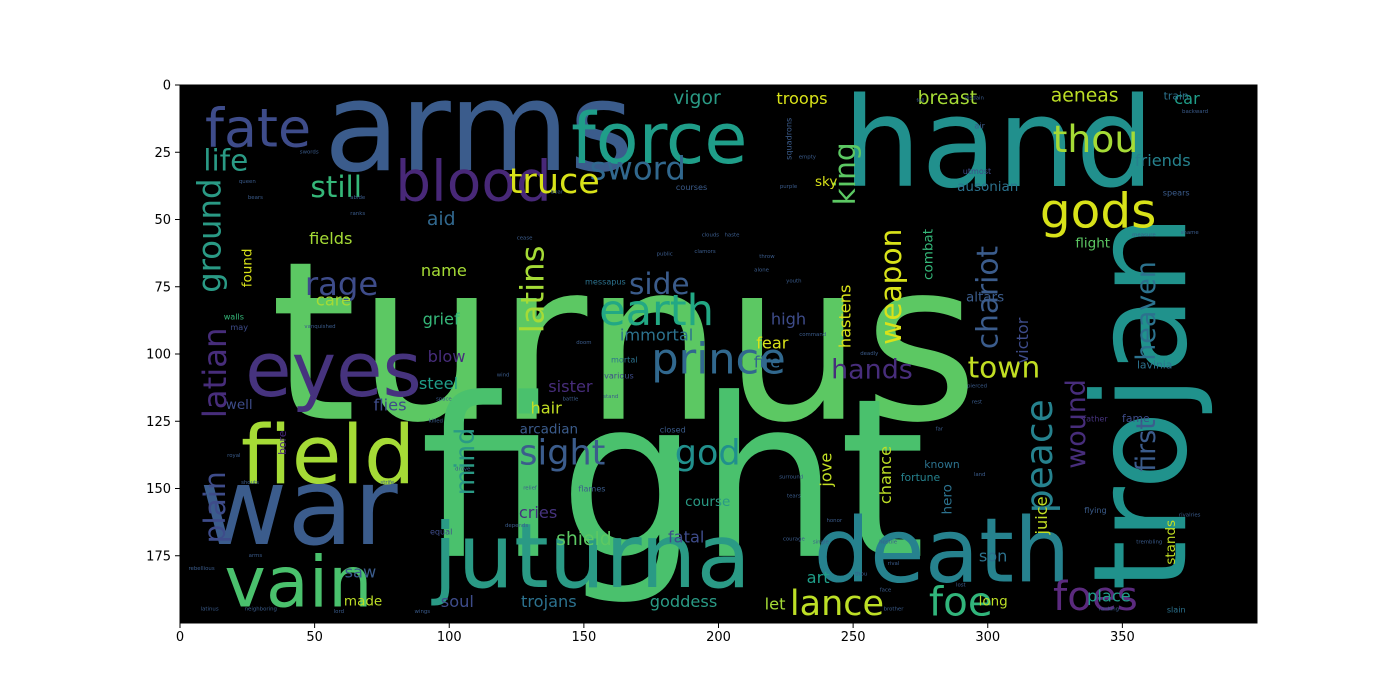 This screenshot has height=700, width=1400. What do you see at coordinates (571, 400) in the screenshot?
I see `word-battle: battle` at bounding box center [571, 400].